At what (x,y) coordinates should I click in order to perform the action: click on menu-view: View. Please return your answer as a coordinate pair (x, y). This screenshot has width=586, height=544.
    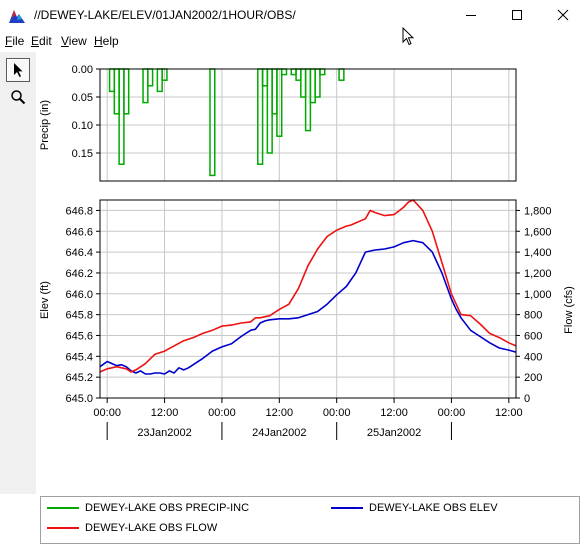
    Looking at the image, I should click on (74, 41).